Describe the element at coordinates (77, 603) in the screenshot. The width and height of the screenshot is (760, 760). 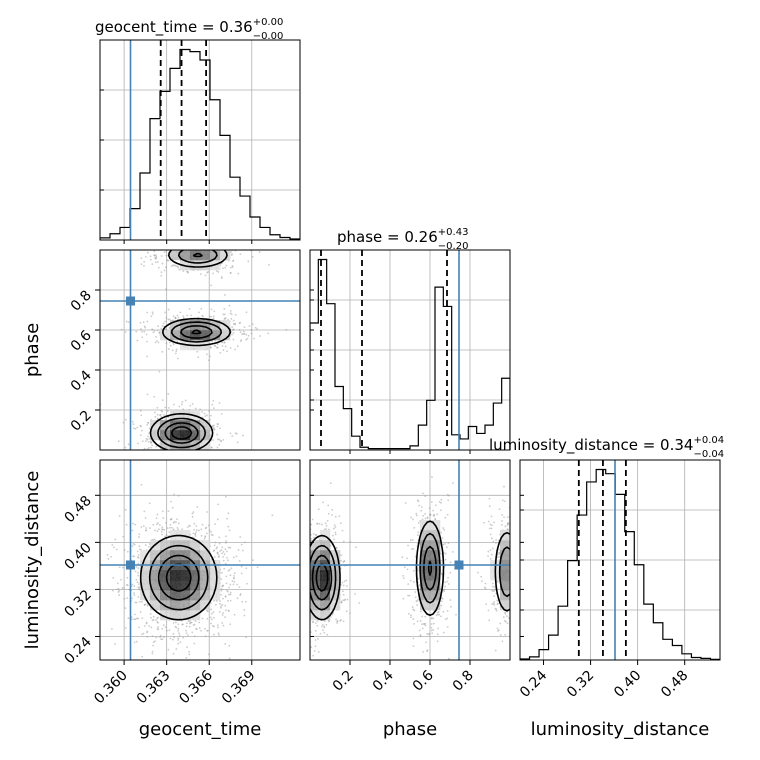
I see `tick-label-y: 0.32` at that location.